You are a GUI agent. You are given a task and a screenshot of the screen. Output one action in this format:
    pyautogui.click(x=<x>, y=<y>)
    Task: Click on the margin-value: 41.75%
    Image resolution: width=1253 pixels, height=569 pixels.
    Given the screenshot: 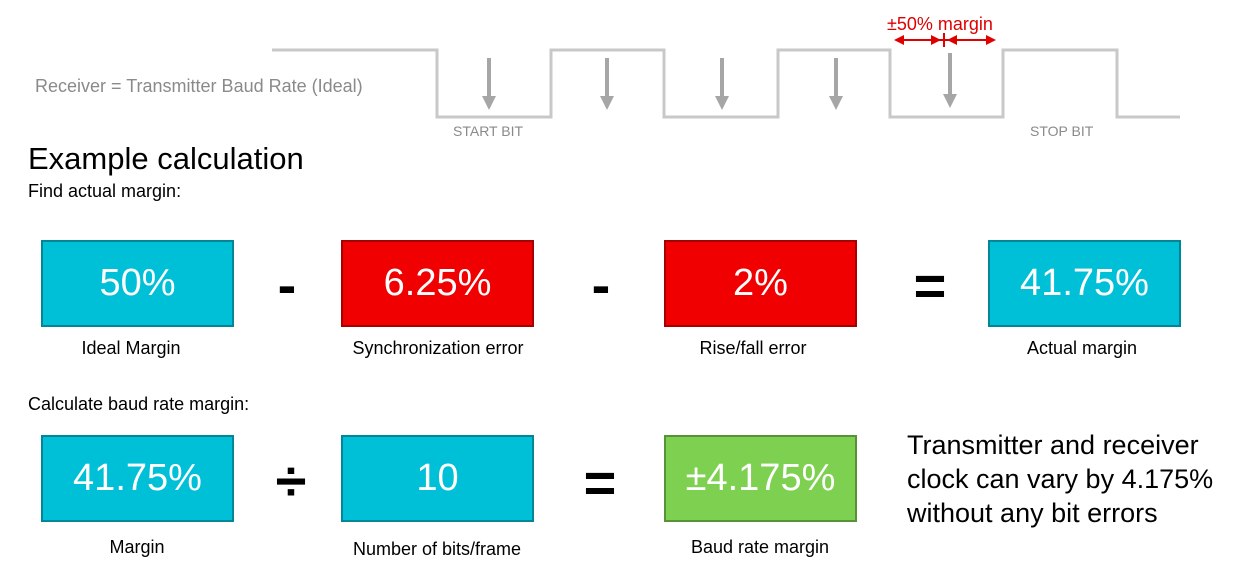 What is the action you would take?
    pyautogui.click(x=137, y=478)
    